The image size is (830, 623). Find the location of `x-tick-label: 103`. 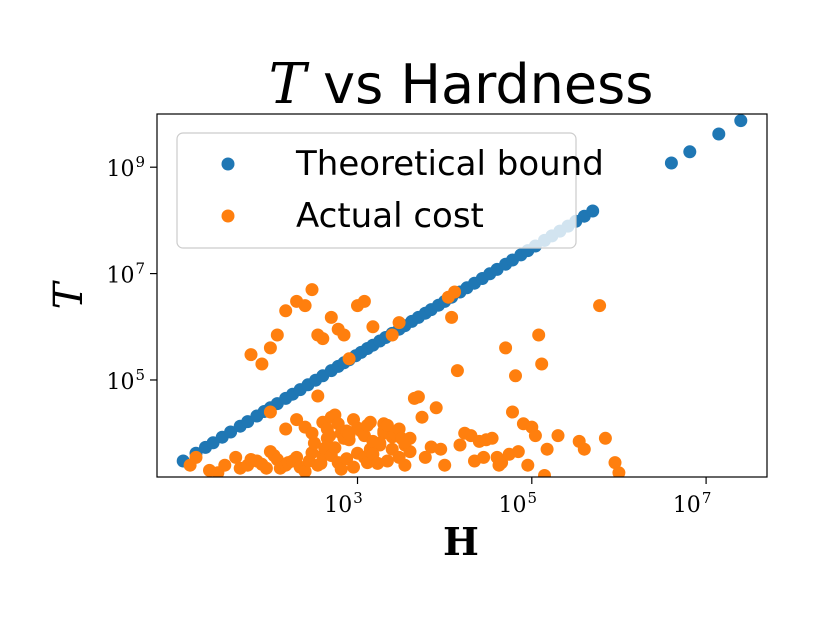

x-tick-label: 103 is located at coordinates (343, 503).